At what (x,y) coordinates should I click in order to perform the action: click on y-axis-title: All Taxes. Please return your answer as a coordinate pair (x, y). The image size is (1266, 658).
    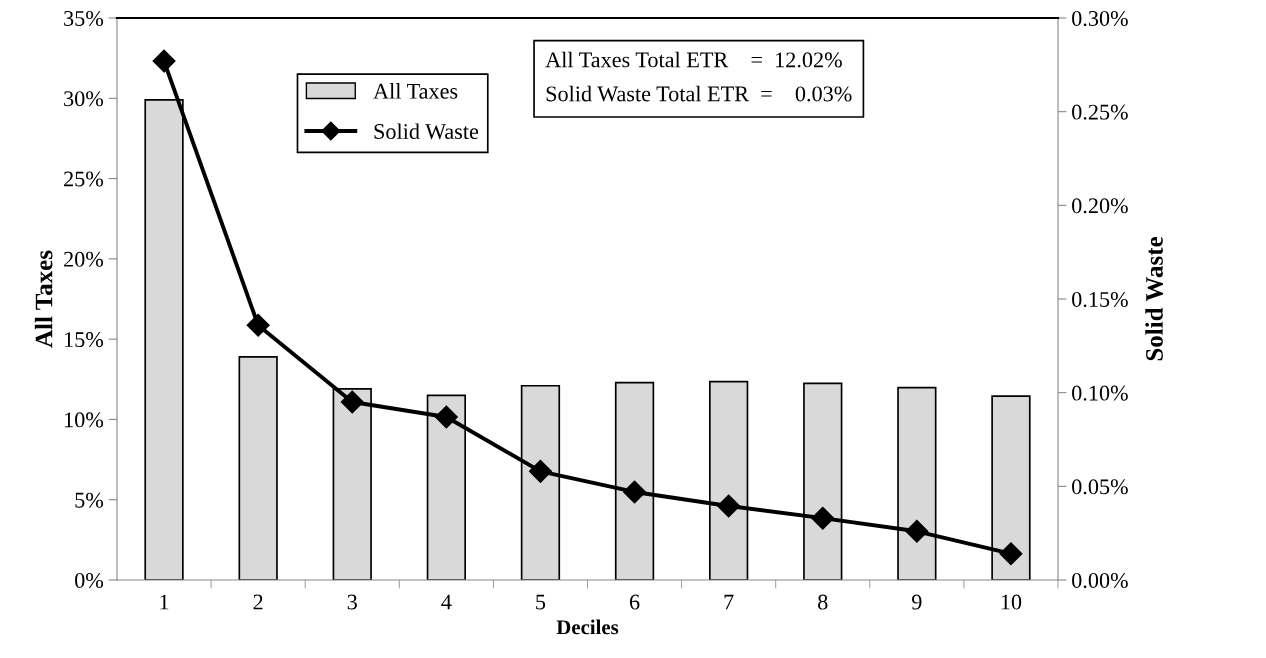
    Looking at the image, I should click on (43, 299).